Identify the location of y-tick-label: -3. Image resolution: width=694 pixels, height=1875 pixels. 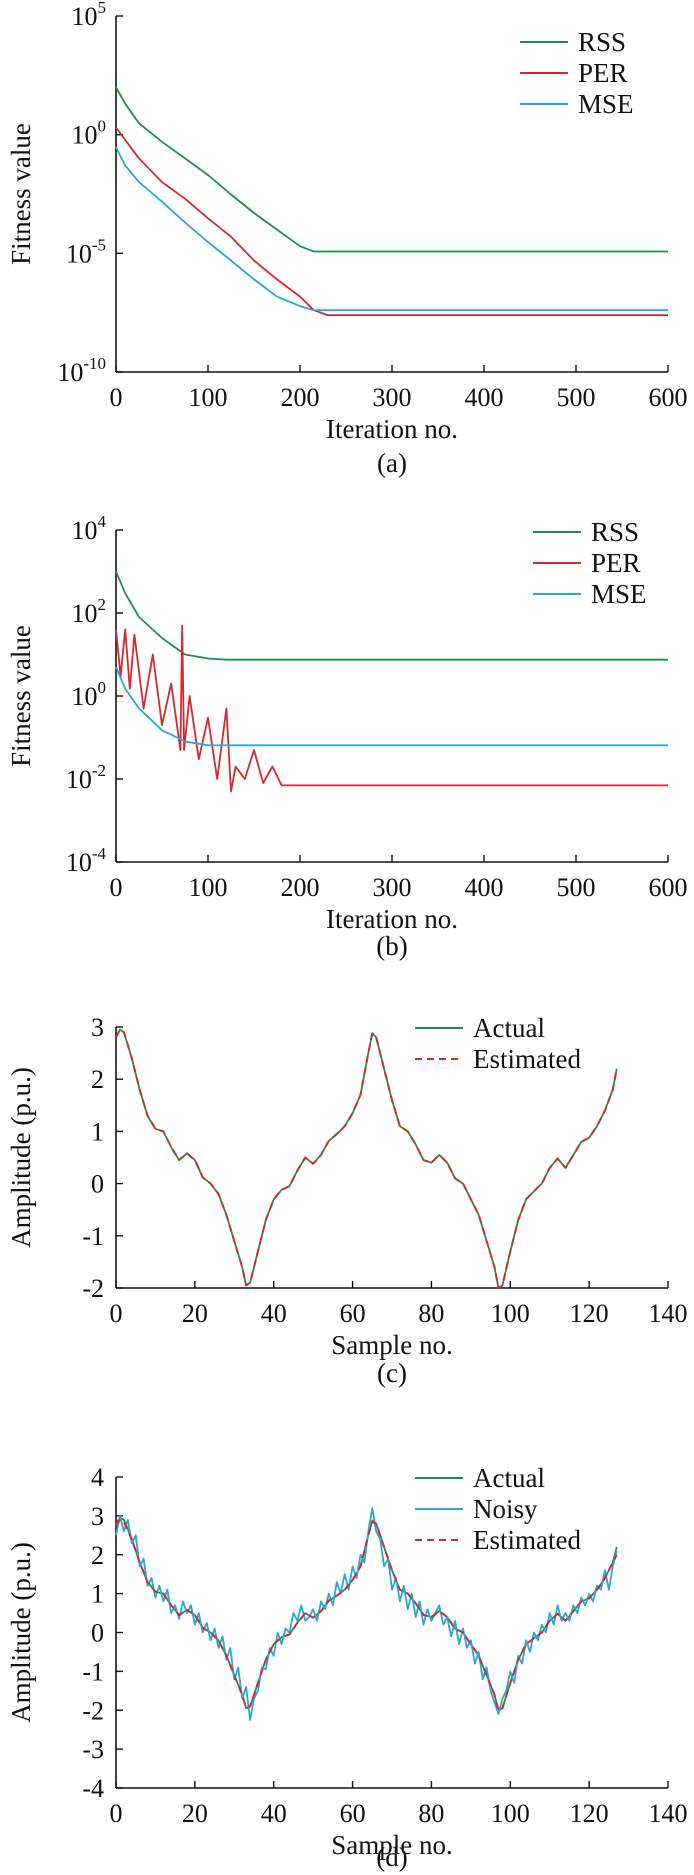
(93, 1749).